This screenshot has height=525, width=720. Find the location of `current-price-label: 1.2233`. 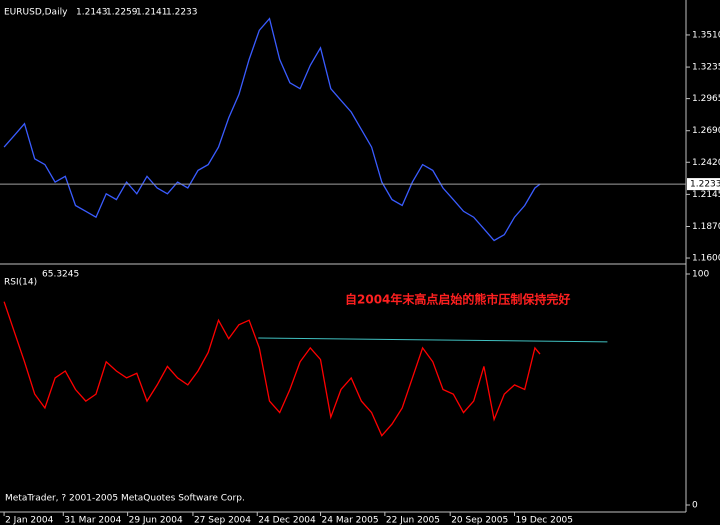

current-price-label: 1.2233 is located at coordinates (705, 185).